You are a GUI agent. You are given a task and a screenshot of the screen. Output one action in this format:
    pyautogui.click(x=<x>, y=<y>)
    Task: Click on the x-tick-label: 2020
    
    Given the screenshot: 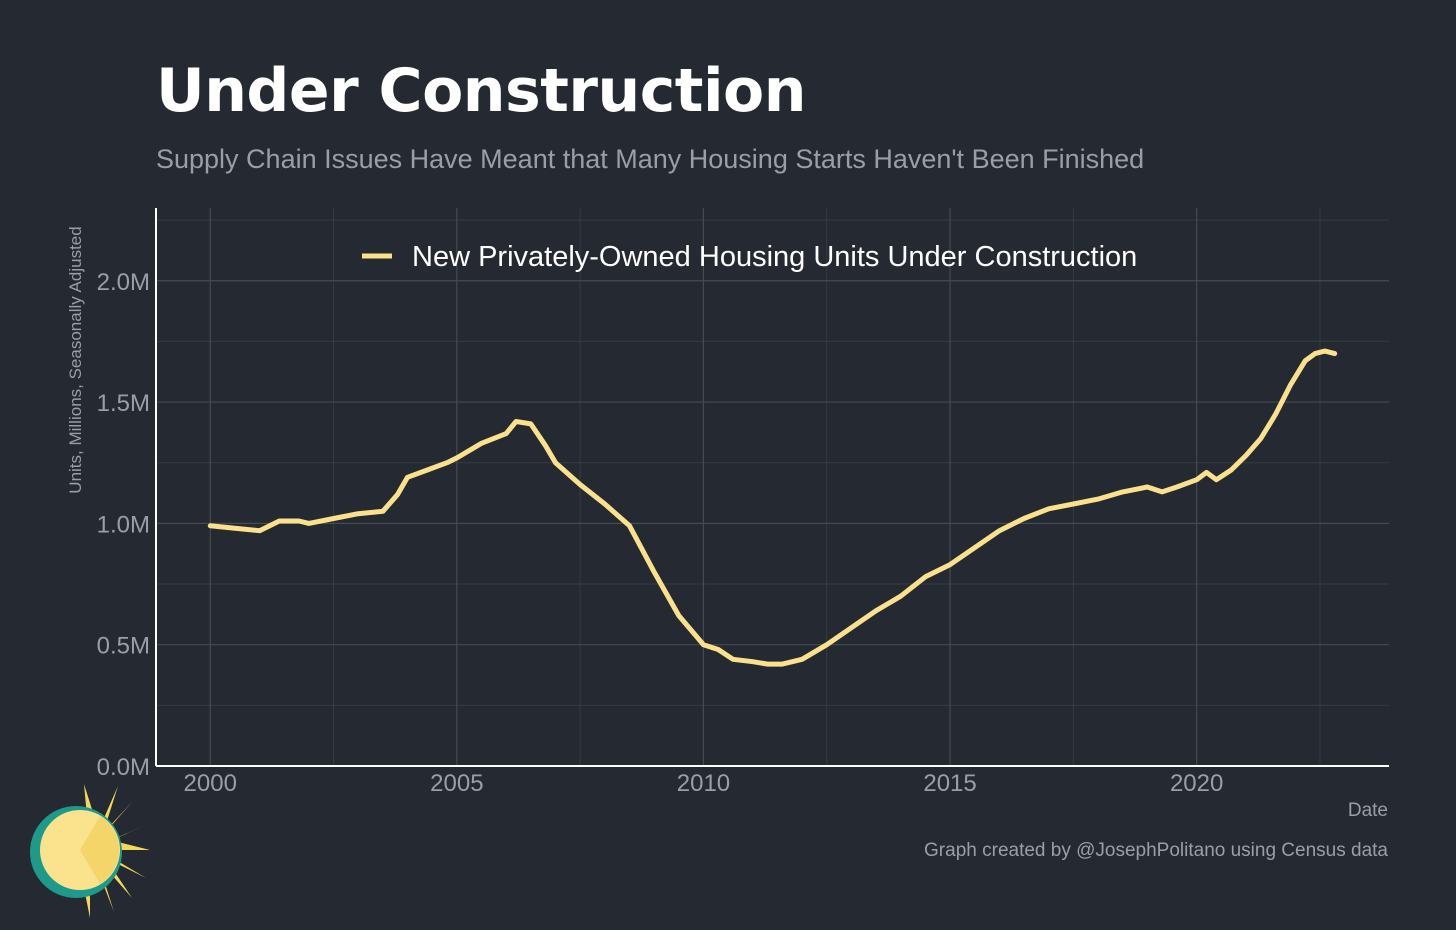 What is the action you would take?
    pyautogui.click(x=1196, y=783)
    